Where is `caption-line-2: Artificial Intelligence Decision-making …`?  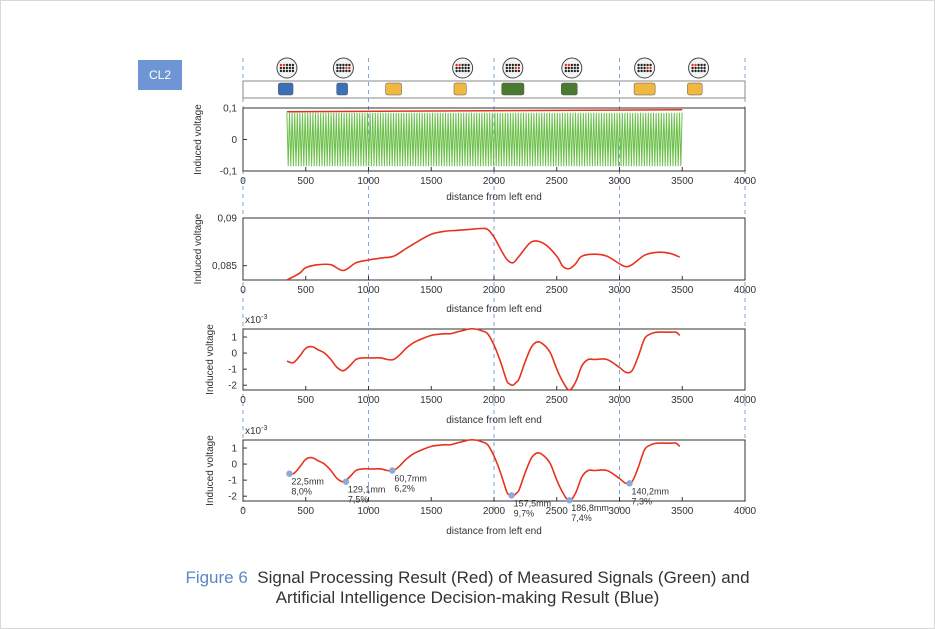
caption-line-2: Artificial Intelligence Decision-making … is located at coordinates (467, 597).